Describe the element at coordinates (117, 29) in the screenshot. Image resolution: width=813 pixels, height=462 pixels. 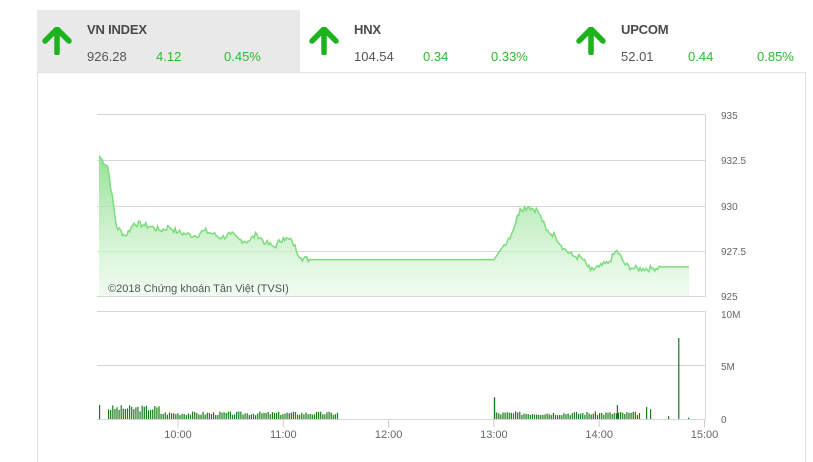
I see `index-name: VN INDEX` at that location.